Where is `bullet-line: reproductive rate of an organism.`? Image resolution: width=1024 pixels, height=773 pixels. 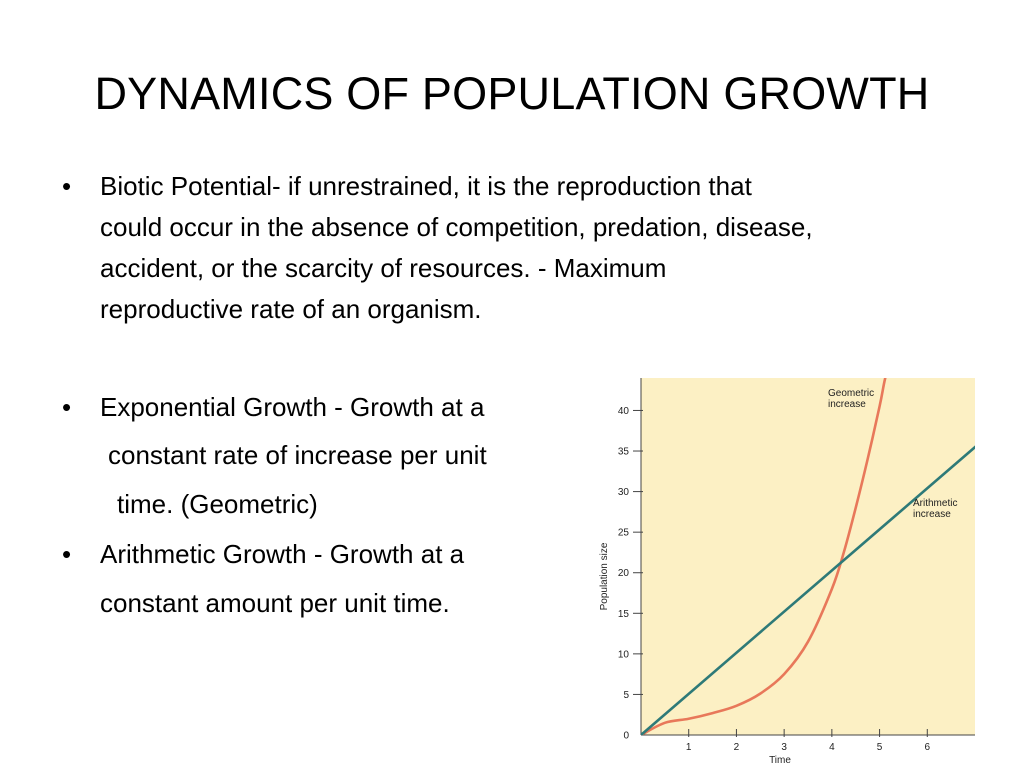 bullet-line: reproductive rate of an organism. is located at coordinates (291, 309).